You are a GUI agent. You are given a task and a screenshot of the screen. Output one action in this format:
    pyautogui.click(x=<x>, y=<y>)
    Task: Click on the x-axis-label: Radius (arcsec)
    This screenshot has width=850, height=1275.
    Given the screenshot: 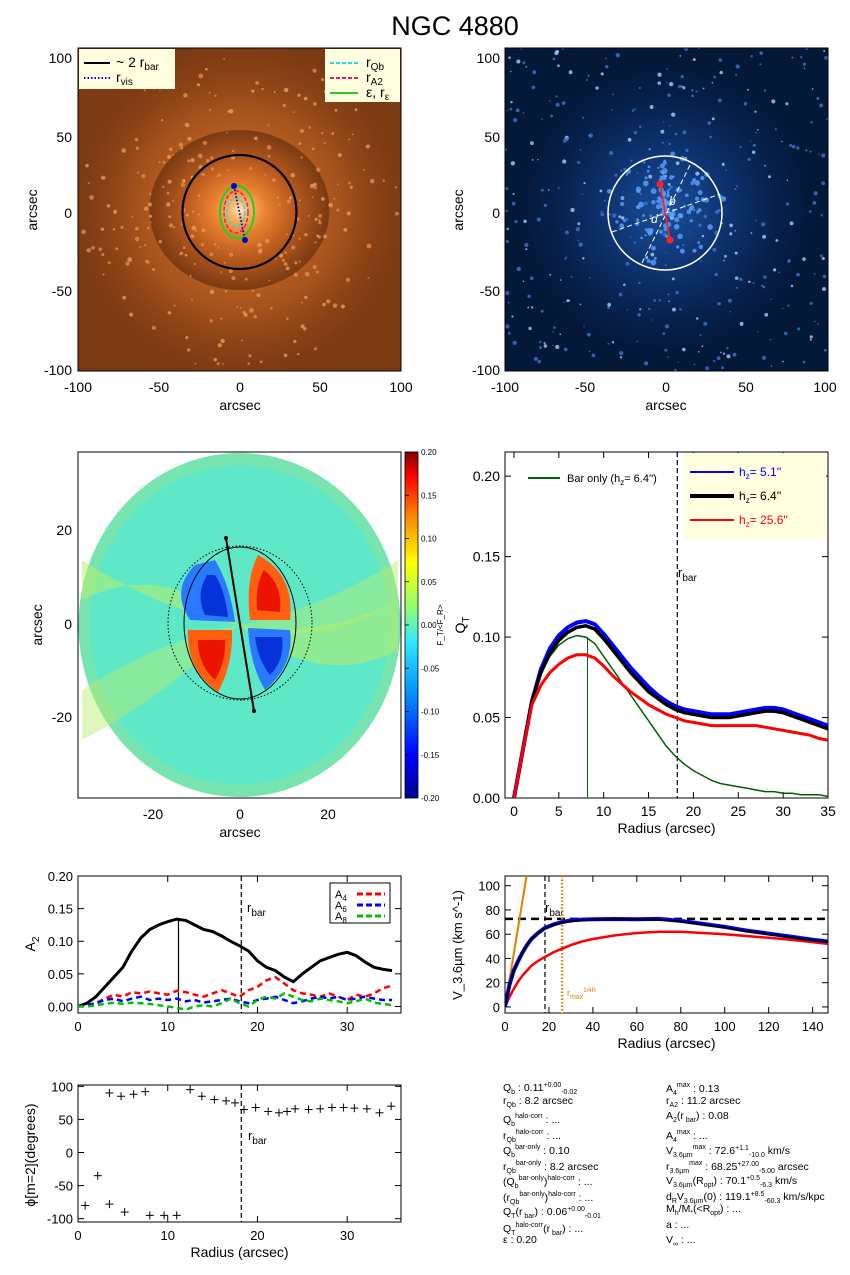 What is the action you would take?
    pyautogui.click(x=239, y=1252)
    